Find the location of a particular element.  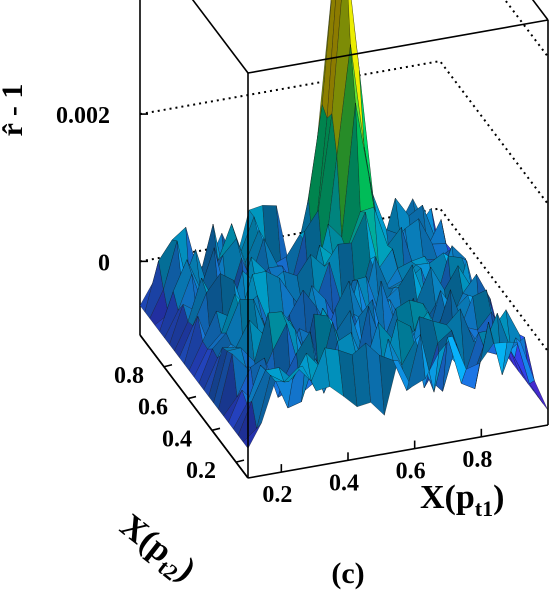

x-axis-label-base: X(p is located at coordinates (447, 497).